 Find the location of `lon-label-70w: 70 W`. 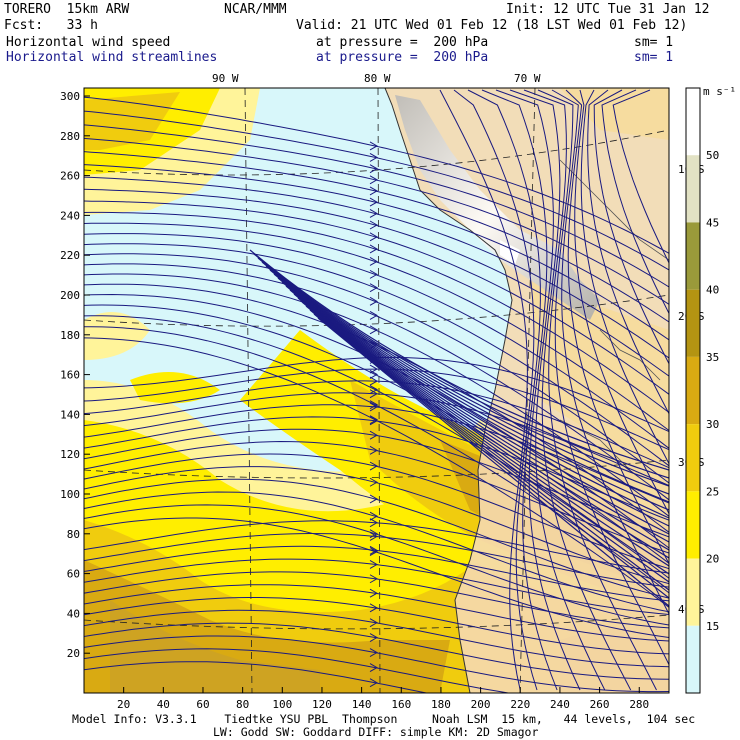

lon-label-70w: 70 W is located at coordinates (527, 78).